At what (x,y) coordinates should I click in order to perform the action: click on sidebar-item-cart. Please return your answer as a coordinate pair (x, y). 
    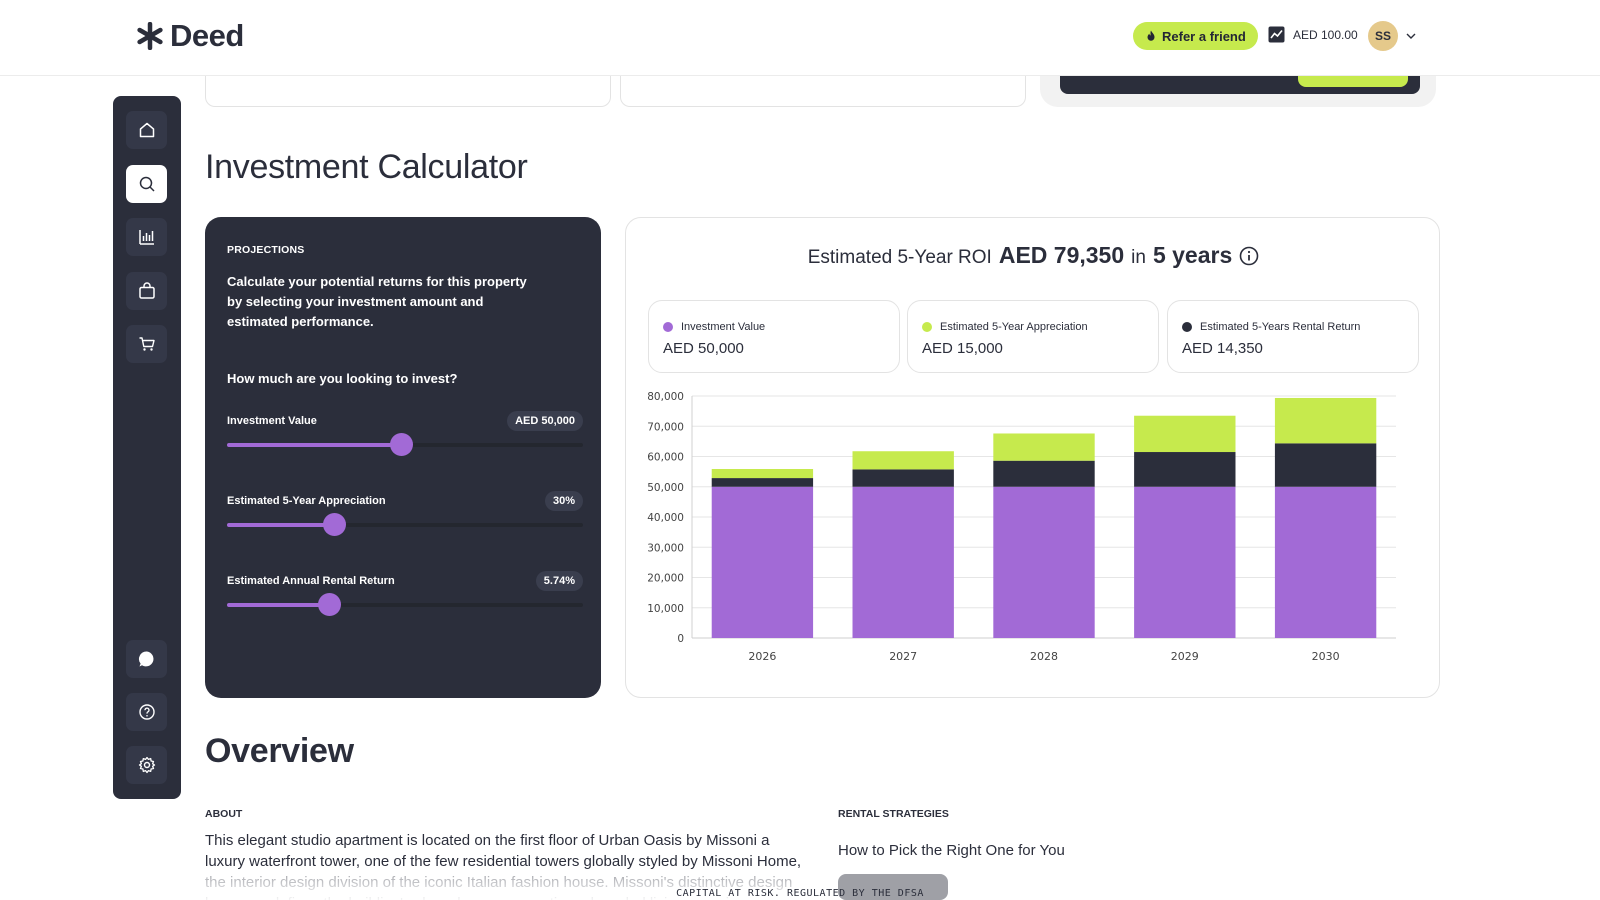
    Looking at the image, I should click on (146, 344).